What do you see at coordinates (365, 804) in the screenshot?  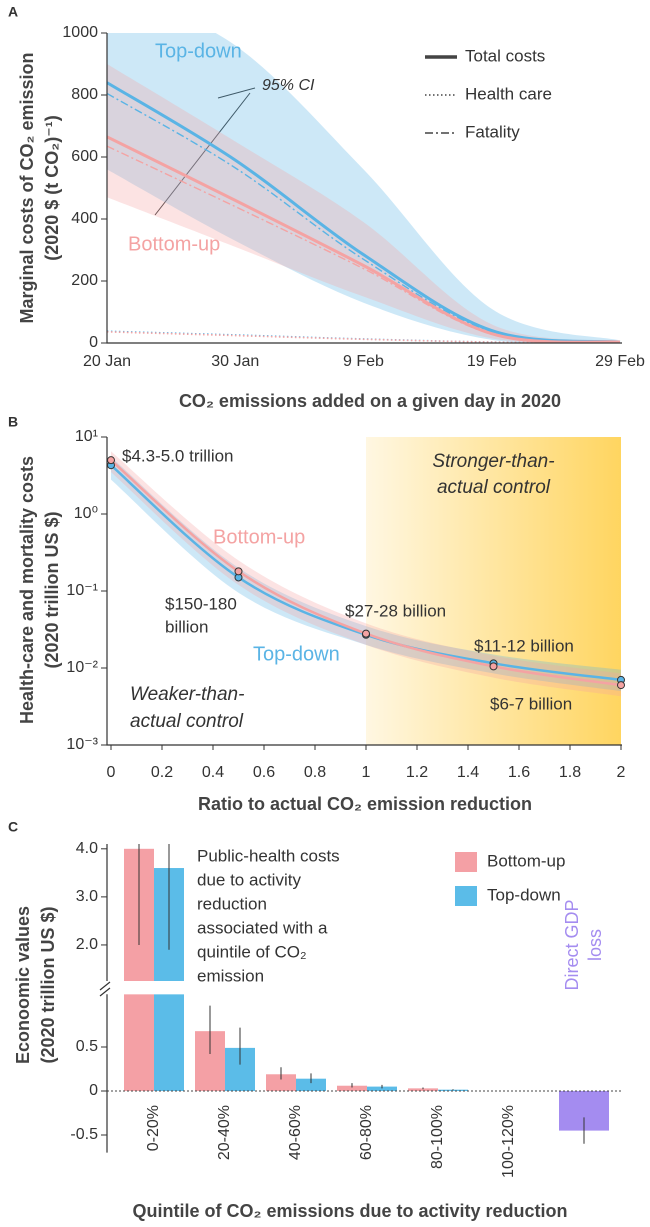 I see `x-axis-label: Ratio to actual CO₂ emission reduction` at bounding box center [365, 804].